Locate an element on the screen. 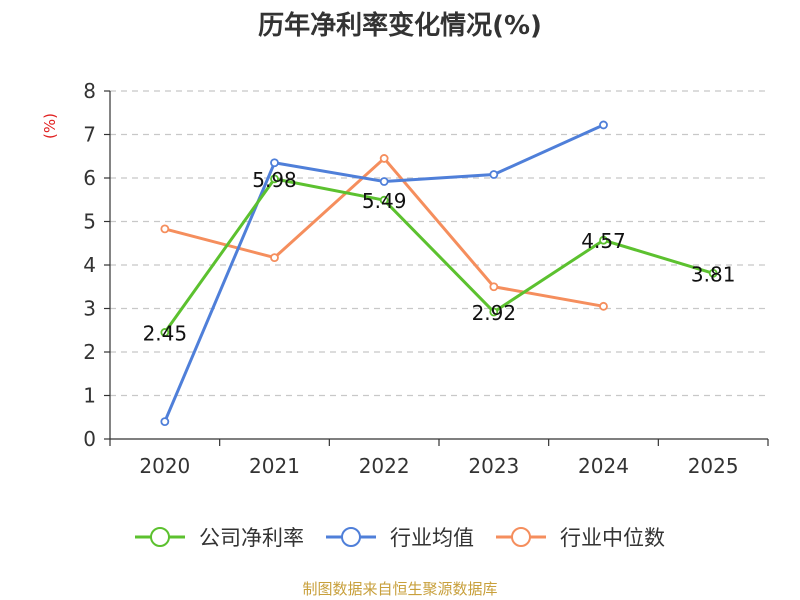 This screenshot has width=800, height=600. x-tick-label-2020: 2020 is located at coordinates (164, 466).